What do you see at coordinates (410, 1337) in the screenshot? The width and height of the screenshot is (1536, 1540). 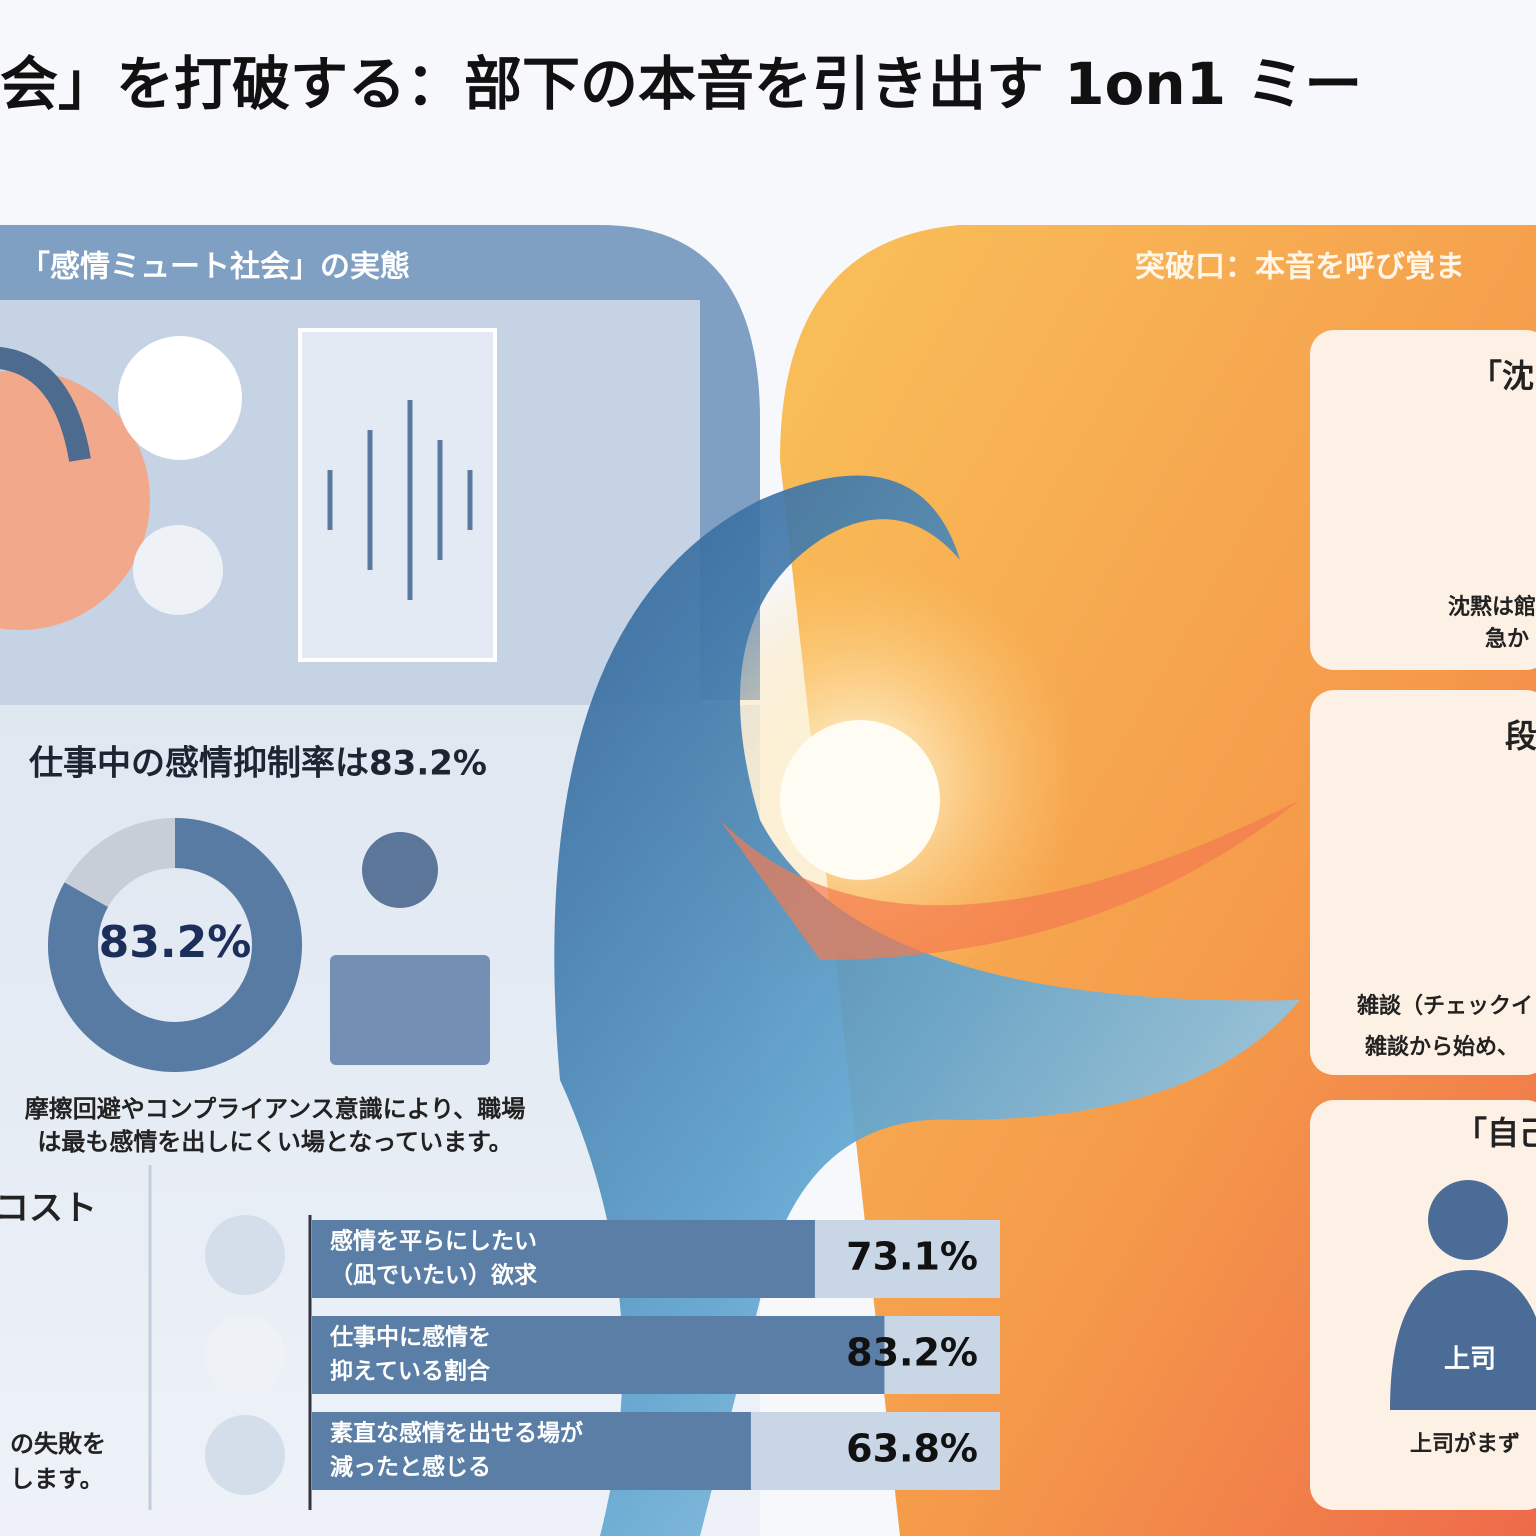 I see `bar-label: 仕事中に感情を` at bounding box center [410, 1337].